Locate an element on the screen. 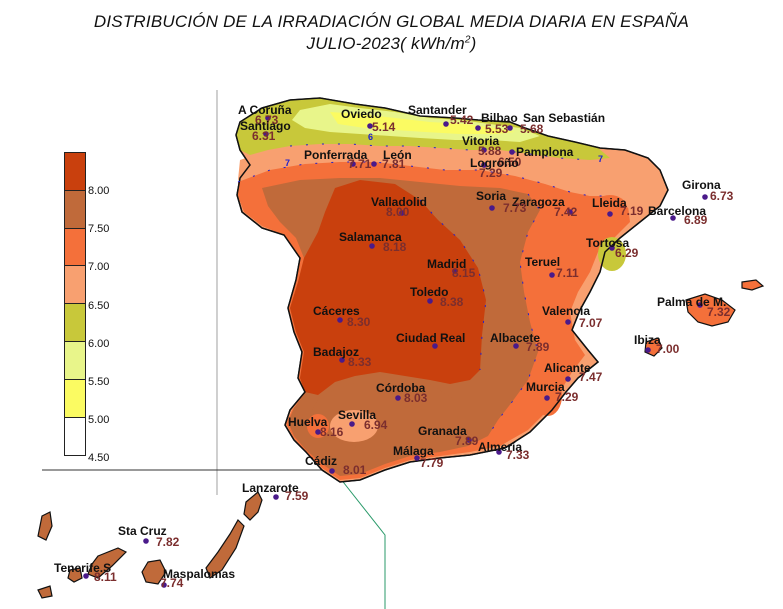 Image resolution: width=783 pixels, height=609 pixels. contour-label: 7 is located at coordinates (600, 159).